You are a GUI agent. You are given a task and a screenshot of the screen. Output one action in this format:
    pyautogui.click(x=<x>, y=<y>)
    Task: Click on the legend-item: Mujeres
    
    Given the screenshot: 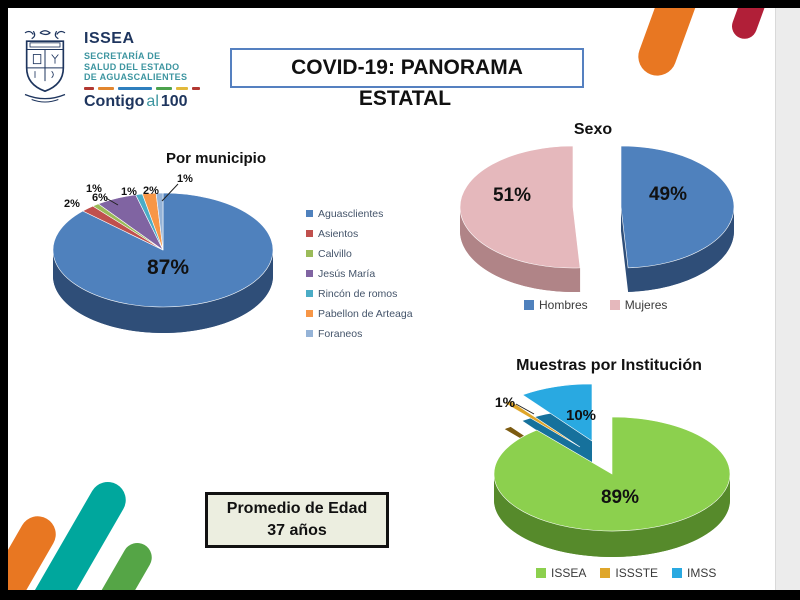 What is the action you would take?
    pyautogui.click(x=638, y=305)
    